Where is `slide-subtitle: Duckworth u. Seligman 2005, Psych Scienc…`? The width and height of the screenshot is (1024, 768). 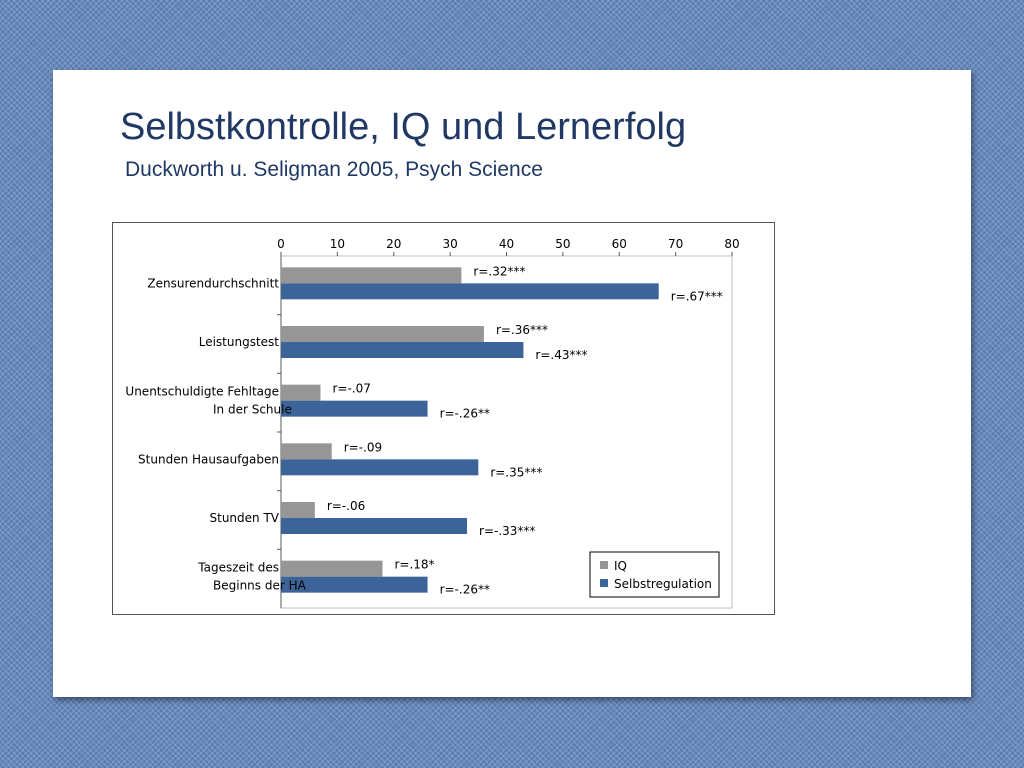 slide-subtitle: Duckworth u. Seligman 2005, Psych Scienc… is located at coordinates (334, 169).